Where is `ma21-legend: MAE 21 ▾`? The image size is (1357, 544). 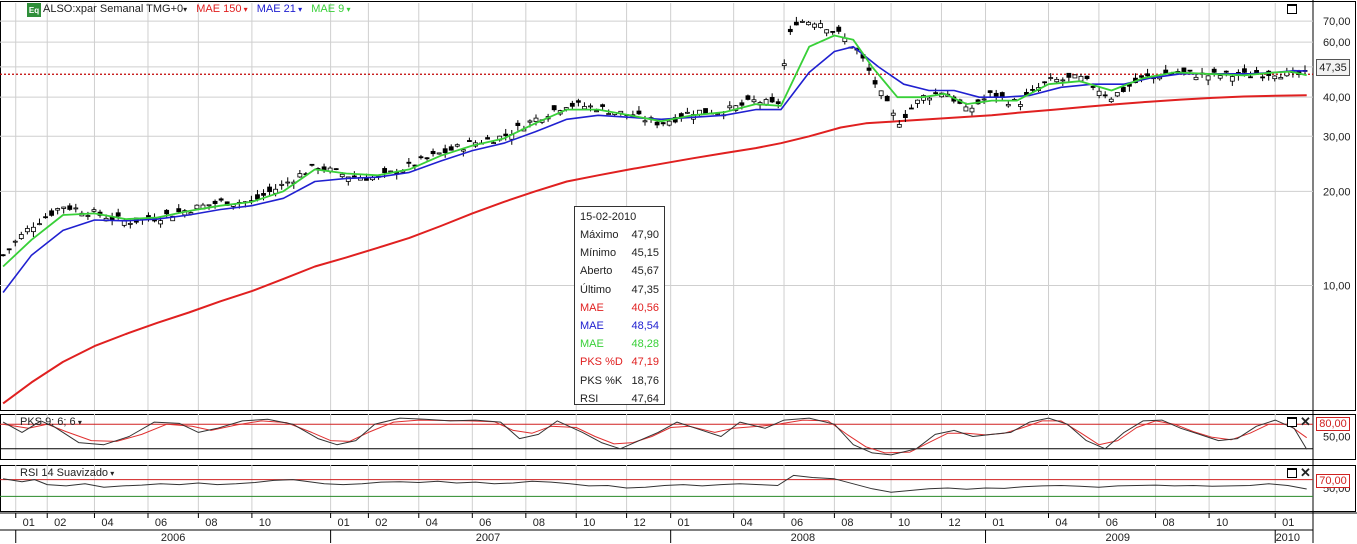
ma21-legend: MAE 21 ▾ is located at coordinates (279, 9).